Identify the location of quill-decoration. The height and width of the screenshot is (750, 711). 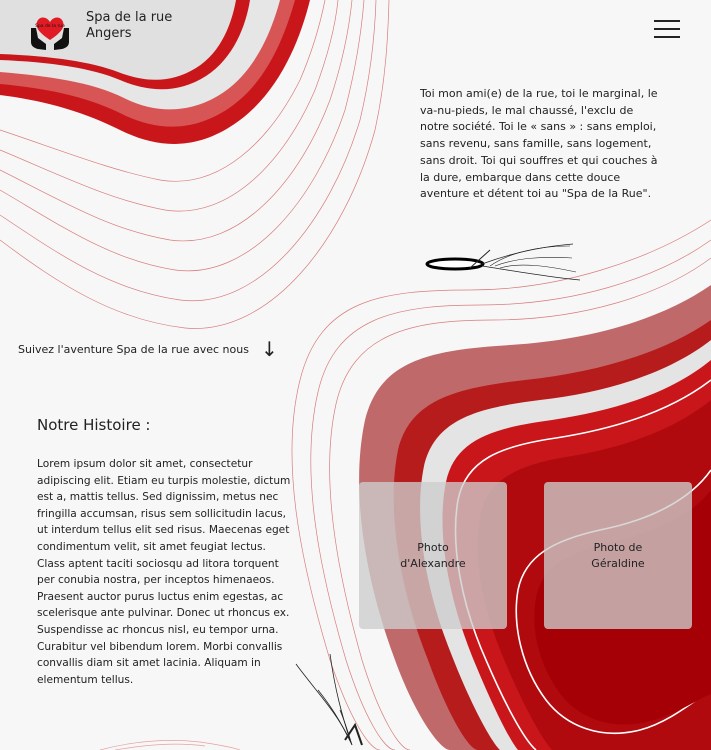
(503, 262).